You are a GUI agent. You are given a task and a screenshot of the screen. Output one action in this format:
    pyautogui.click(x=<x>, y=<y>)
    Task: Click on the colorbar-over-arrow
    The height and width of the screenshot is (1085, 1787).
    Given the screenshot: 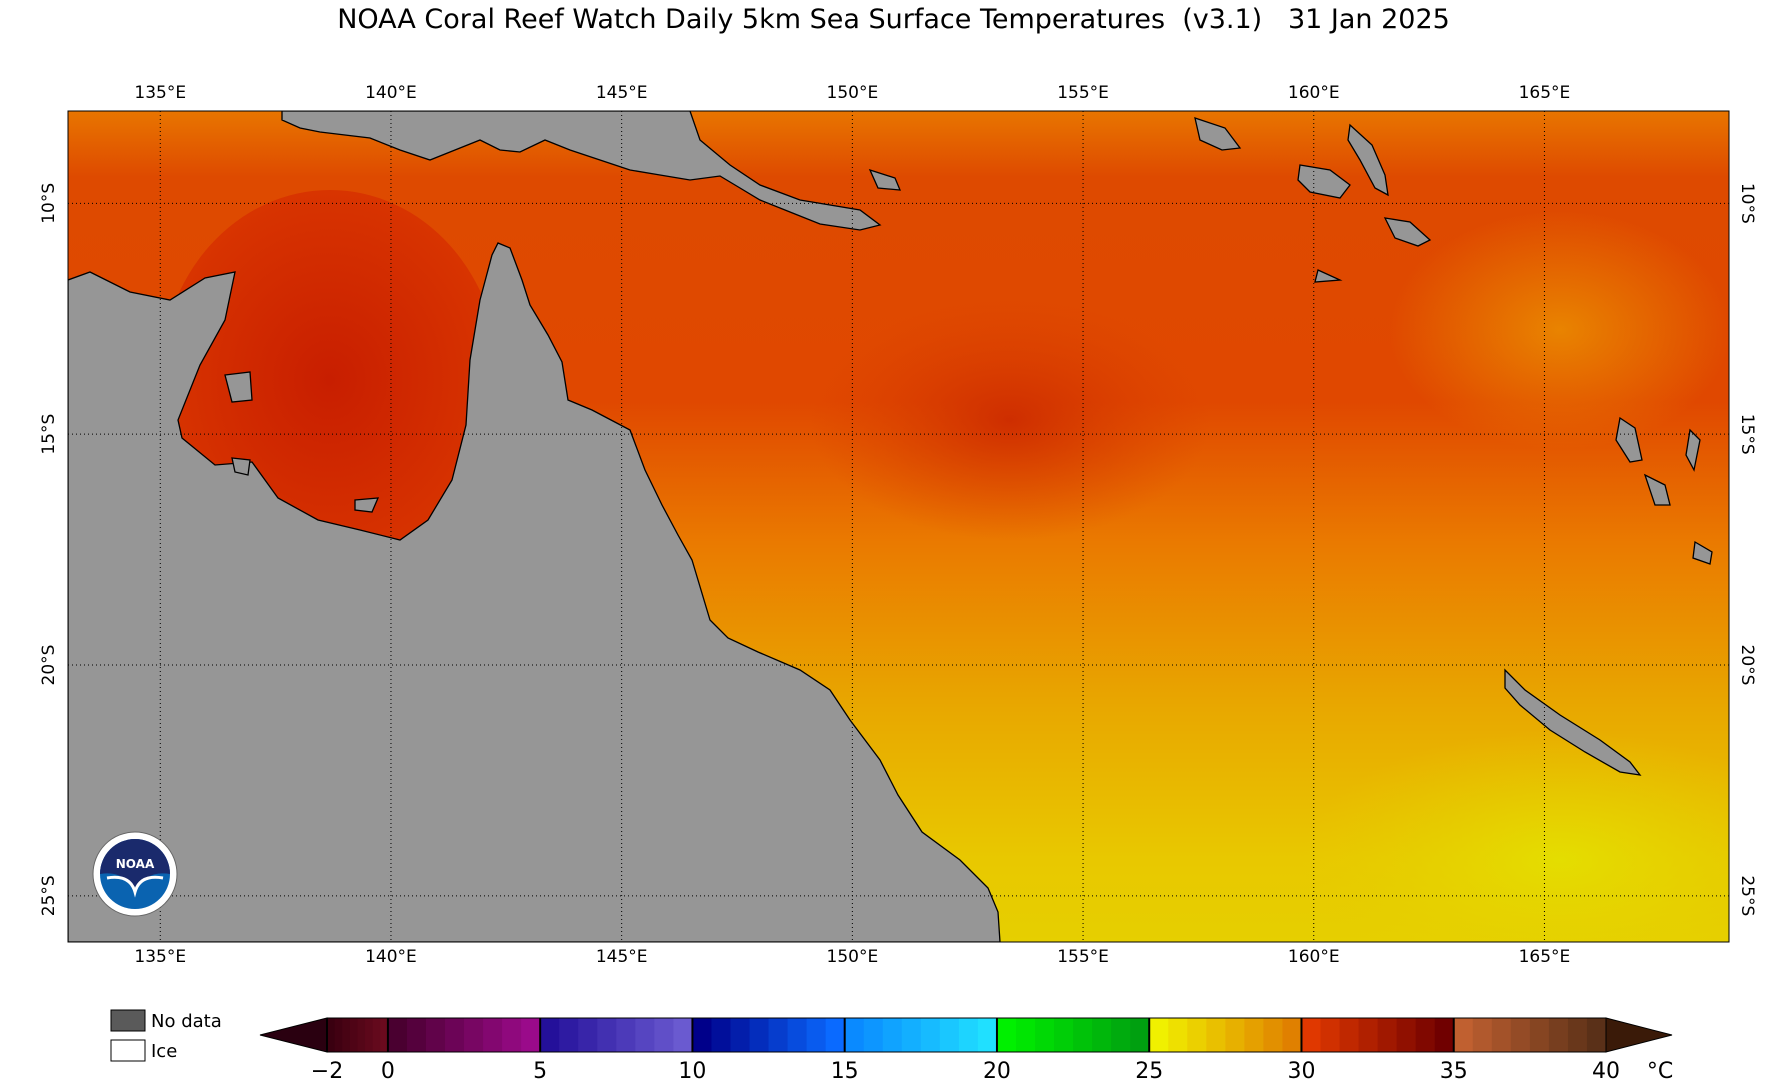 What is the action you would take?
    pyautogui.click(x=1639, y=1035)
    